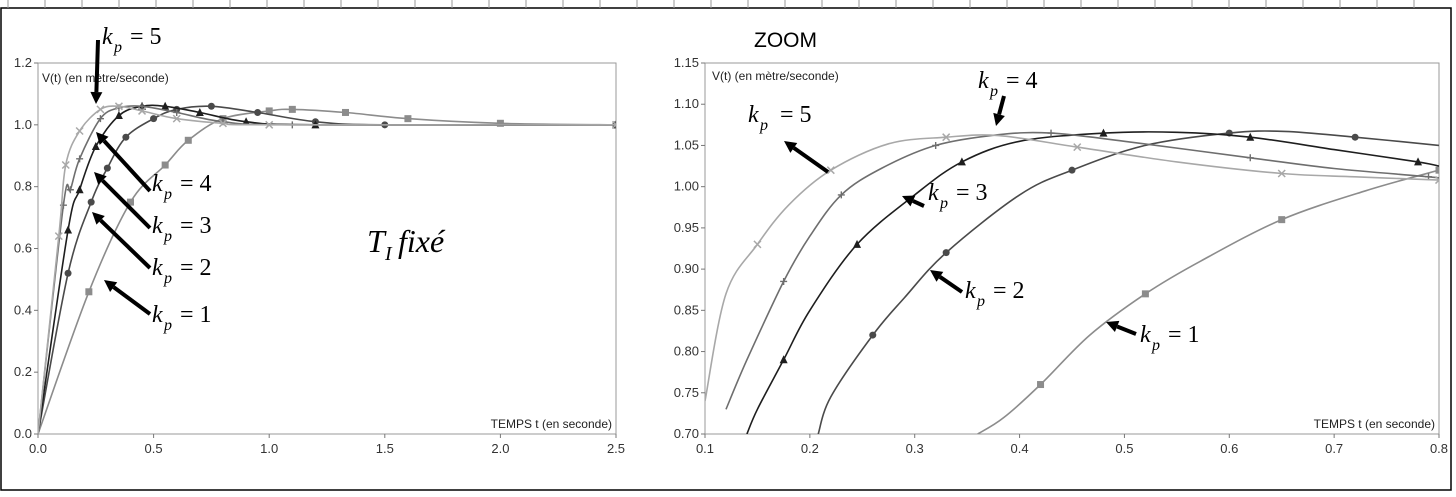 This screenshot has height=497, width=1456. What do you see at coordinates (327, 445) in the screenshot?
I see `left-x-ticks: 0.0 0.5 1.0 1.5 2.0 2.5` at bounding box center [327, 445].